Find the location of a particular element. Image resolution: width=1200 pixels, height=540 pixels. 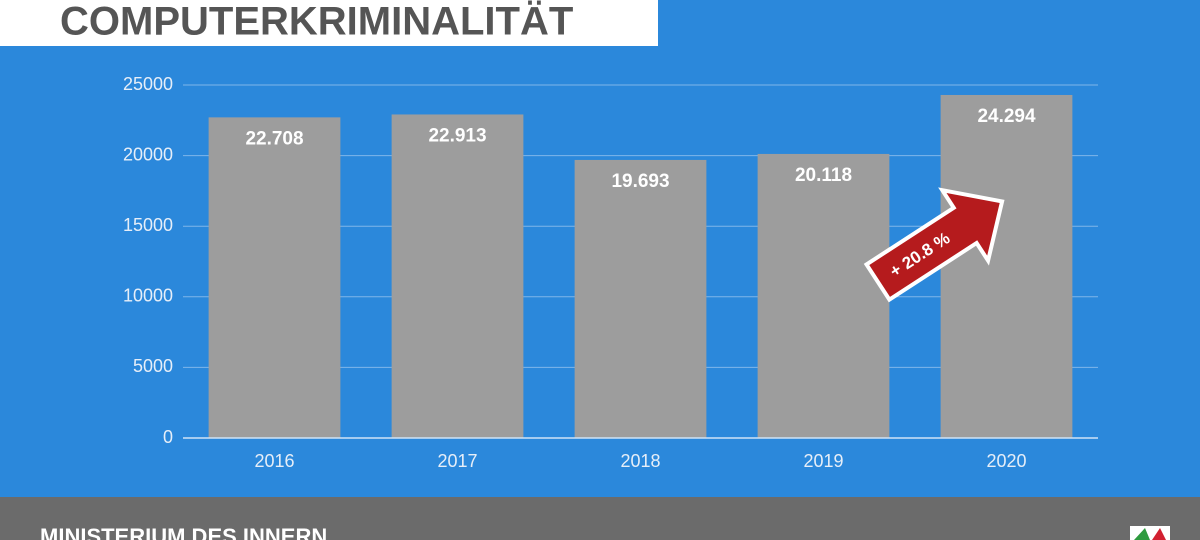

logo-green is located at coordinates (1142, 534).